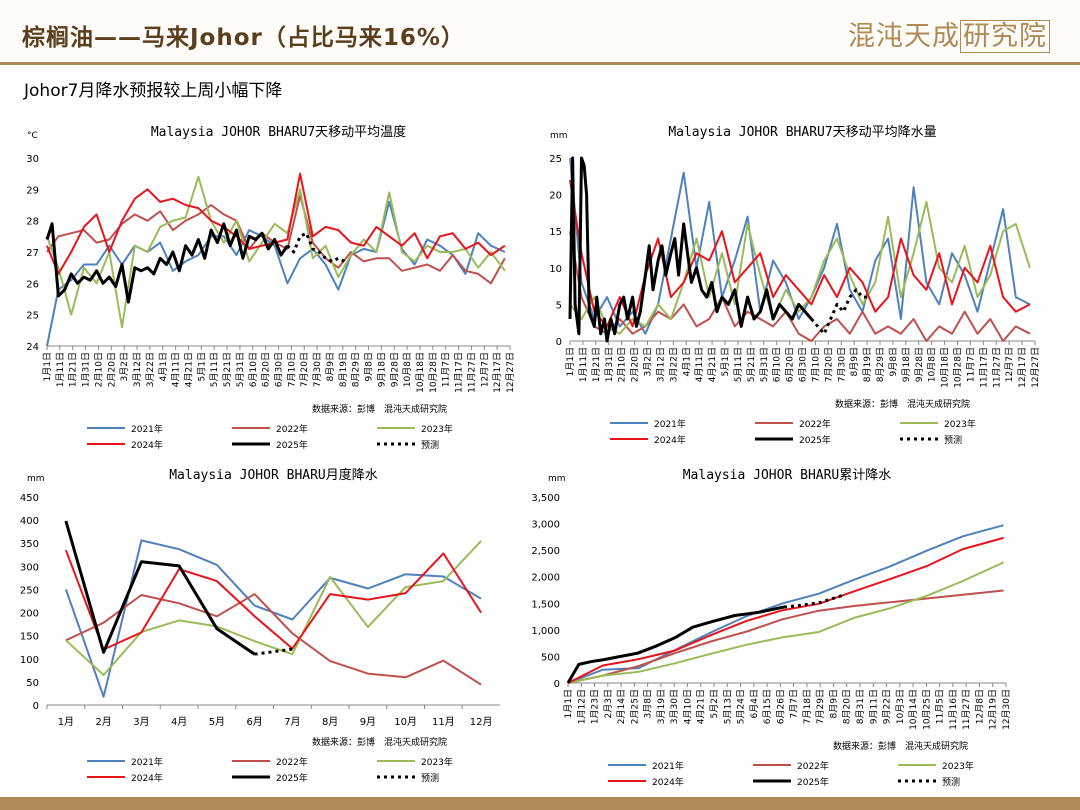 The image size is (1080, 810). I want to click on x-tick-label: 1月21日, so click(596, 364).